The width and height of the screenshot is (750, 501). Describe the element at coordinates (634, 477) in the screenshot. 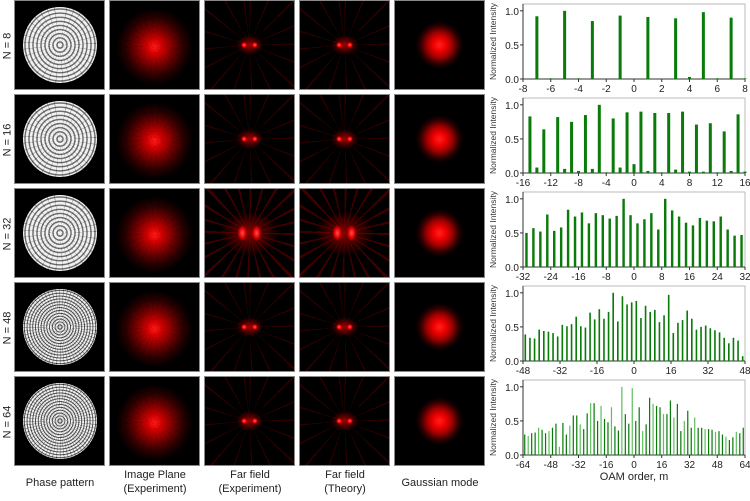

I see `x-axis-label: OAM order, m` at that location.